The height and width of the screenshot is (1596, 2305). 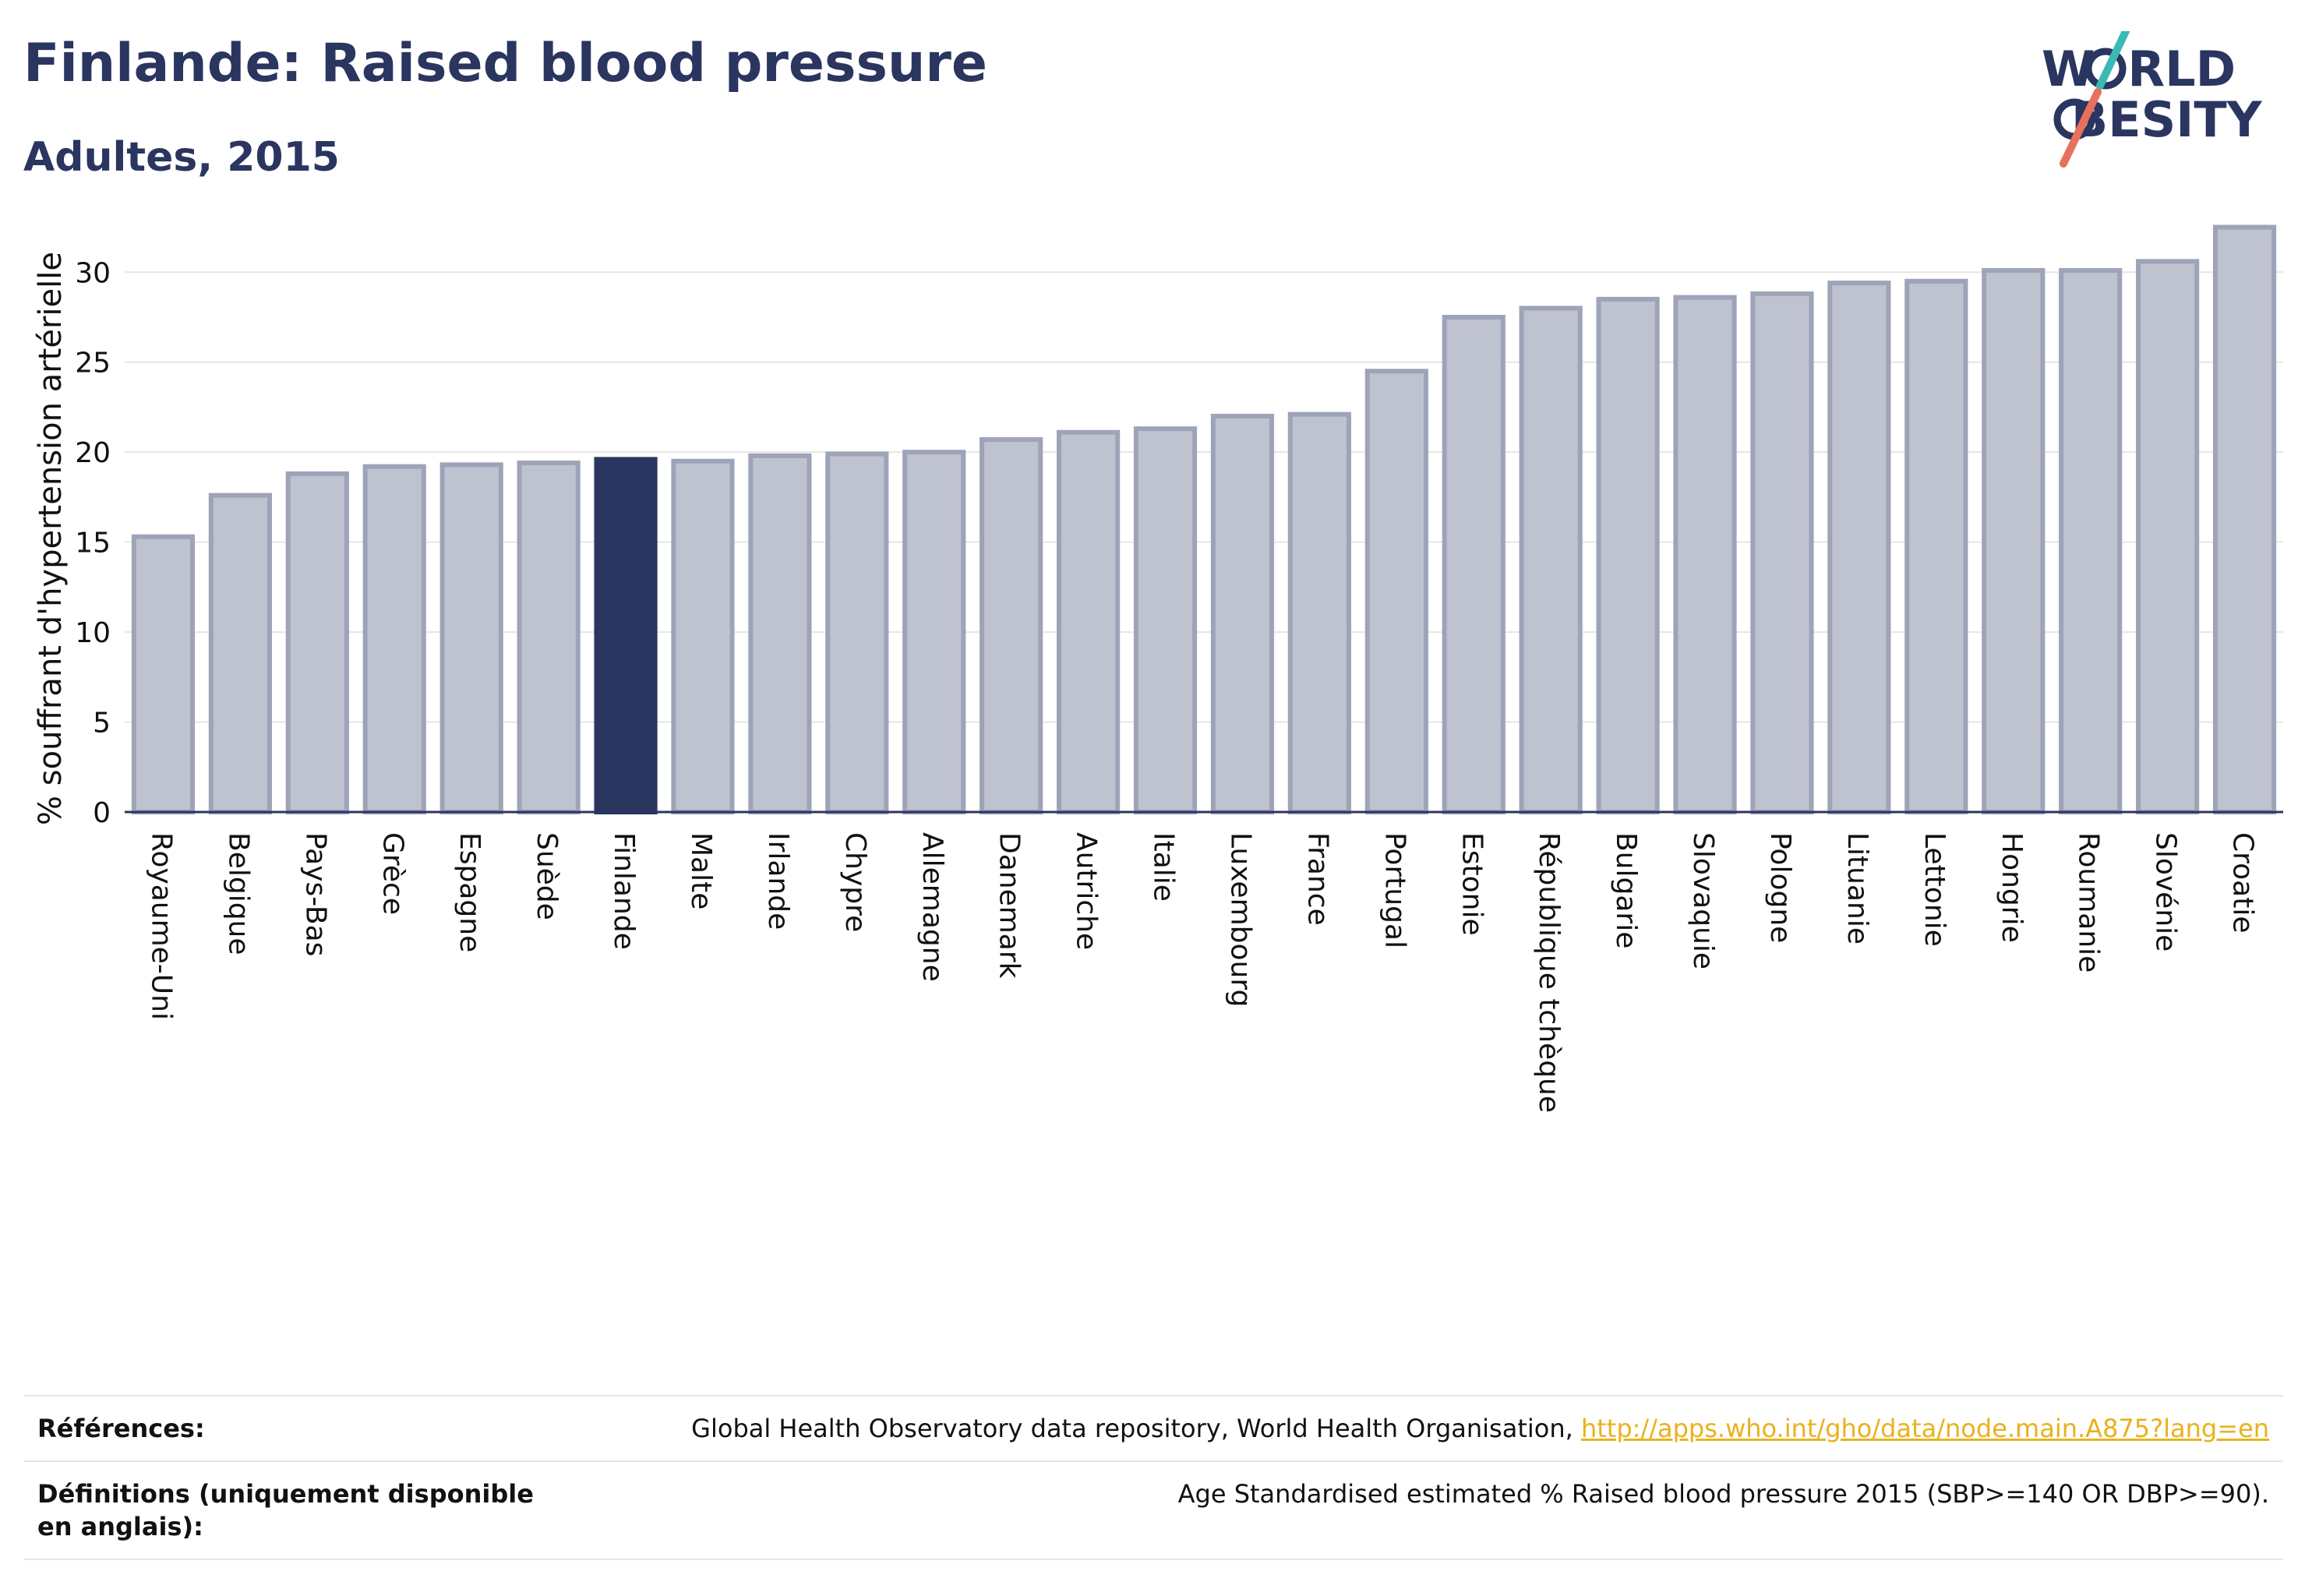 I want to click on x-tick-label: Belgique, so click(x=238, y=893).